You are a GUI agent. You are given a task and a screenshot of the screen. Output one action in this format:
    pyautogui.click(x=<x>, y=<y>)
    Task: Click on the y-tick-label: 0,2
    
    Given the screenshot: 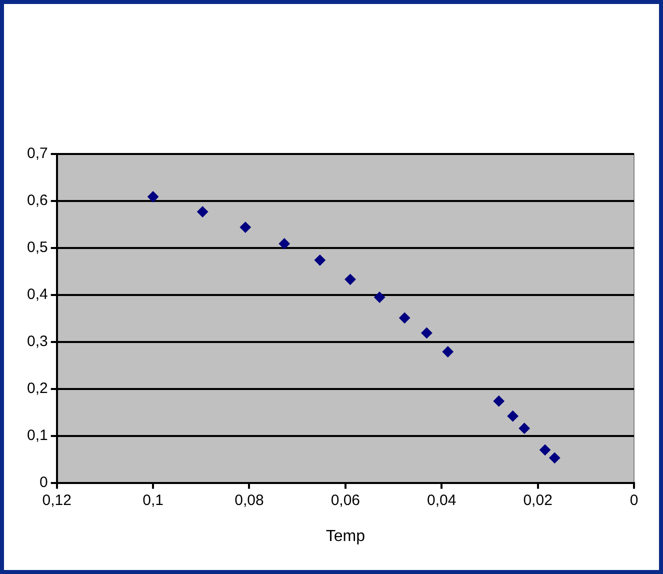 What is the action you would take?
    pyautogui.click(x=37, y=388)
    